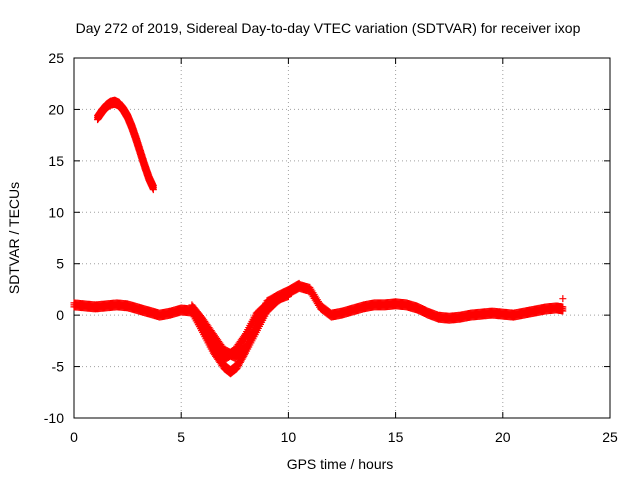 The width and height of the screenshot is (640, 480). I want to click on y-tick-label: 15, so click(56, 161).